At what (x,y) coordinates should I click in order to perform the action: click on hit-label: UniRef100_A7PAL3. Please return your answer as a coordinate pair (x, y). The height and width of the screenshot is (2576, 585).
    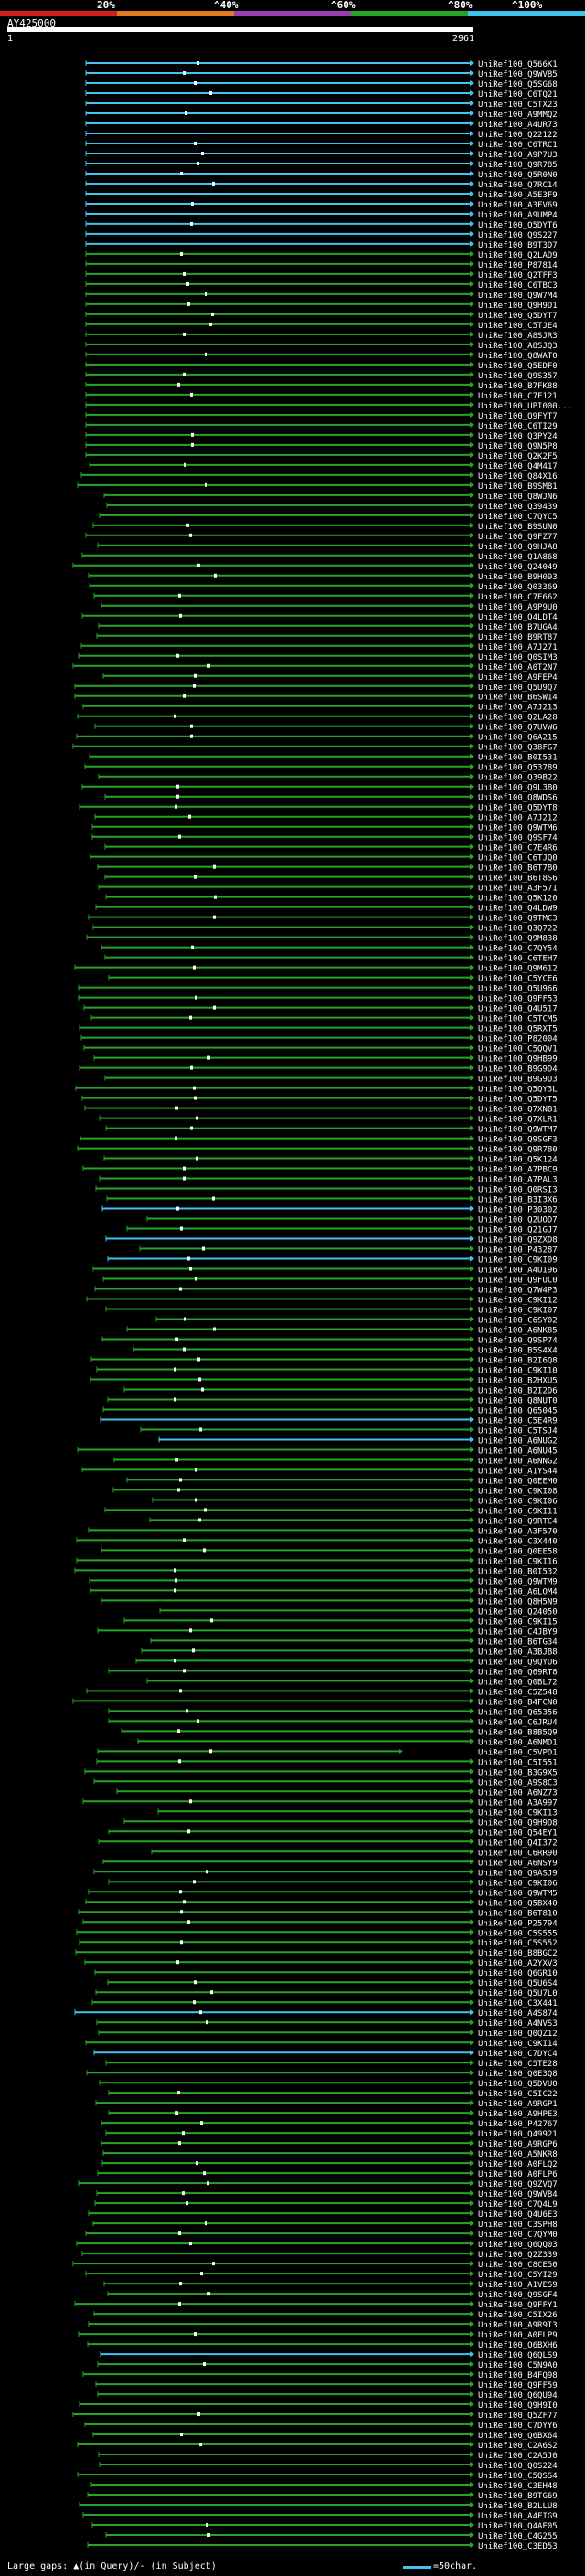
    Looking at the image, I should click on (518, 1180).